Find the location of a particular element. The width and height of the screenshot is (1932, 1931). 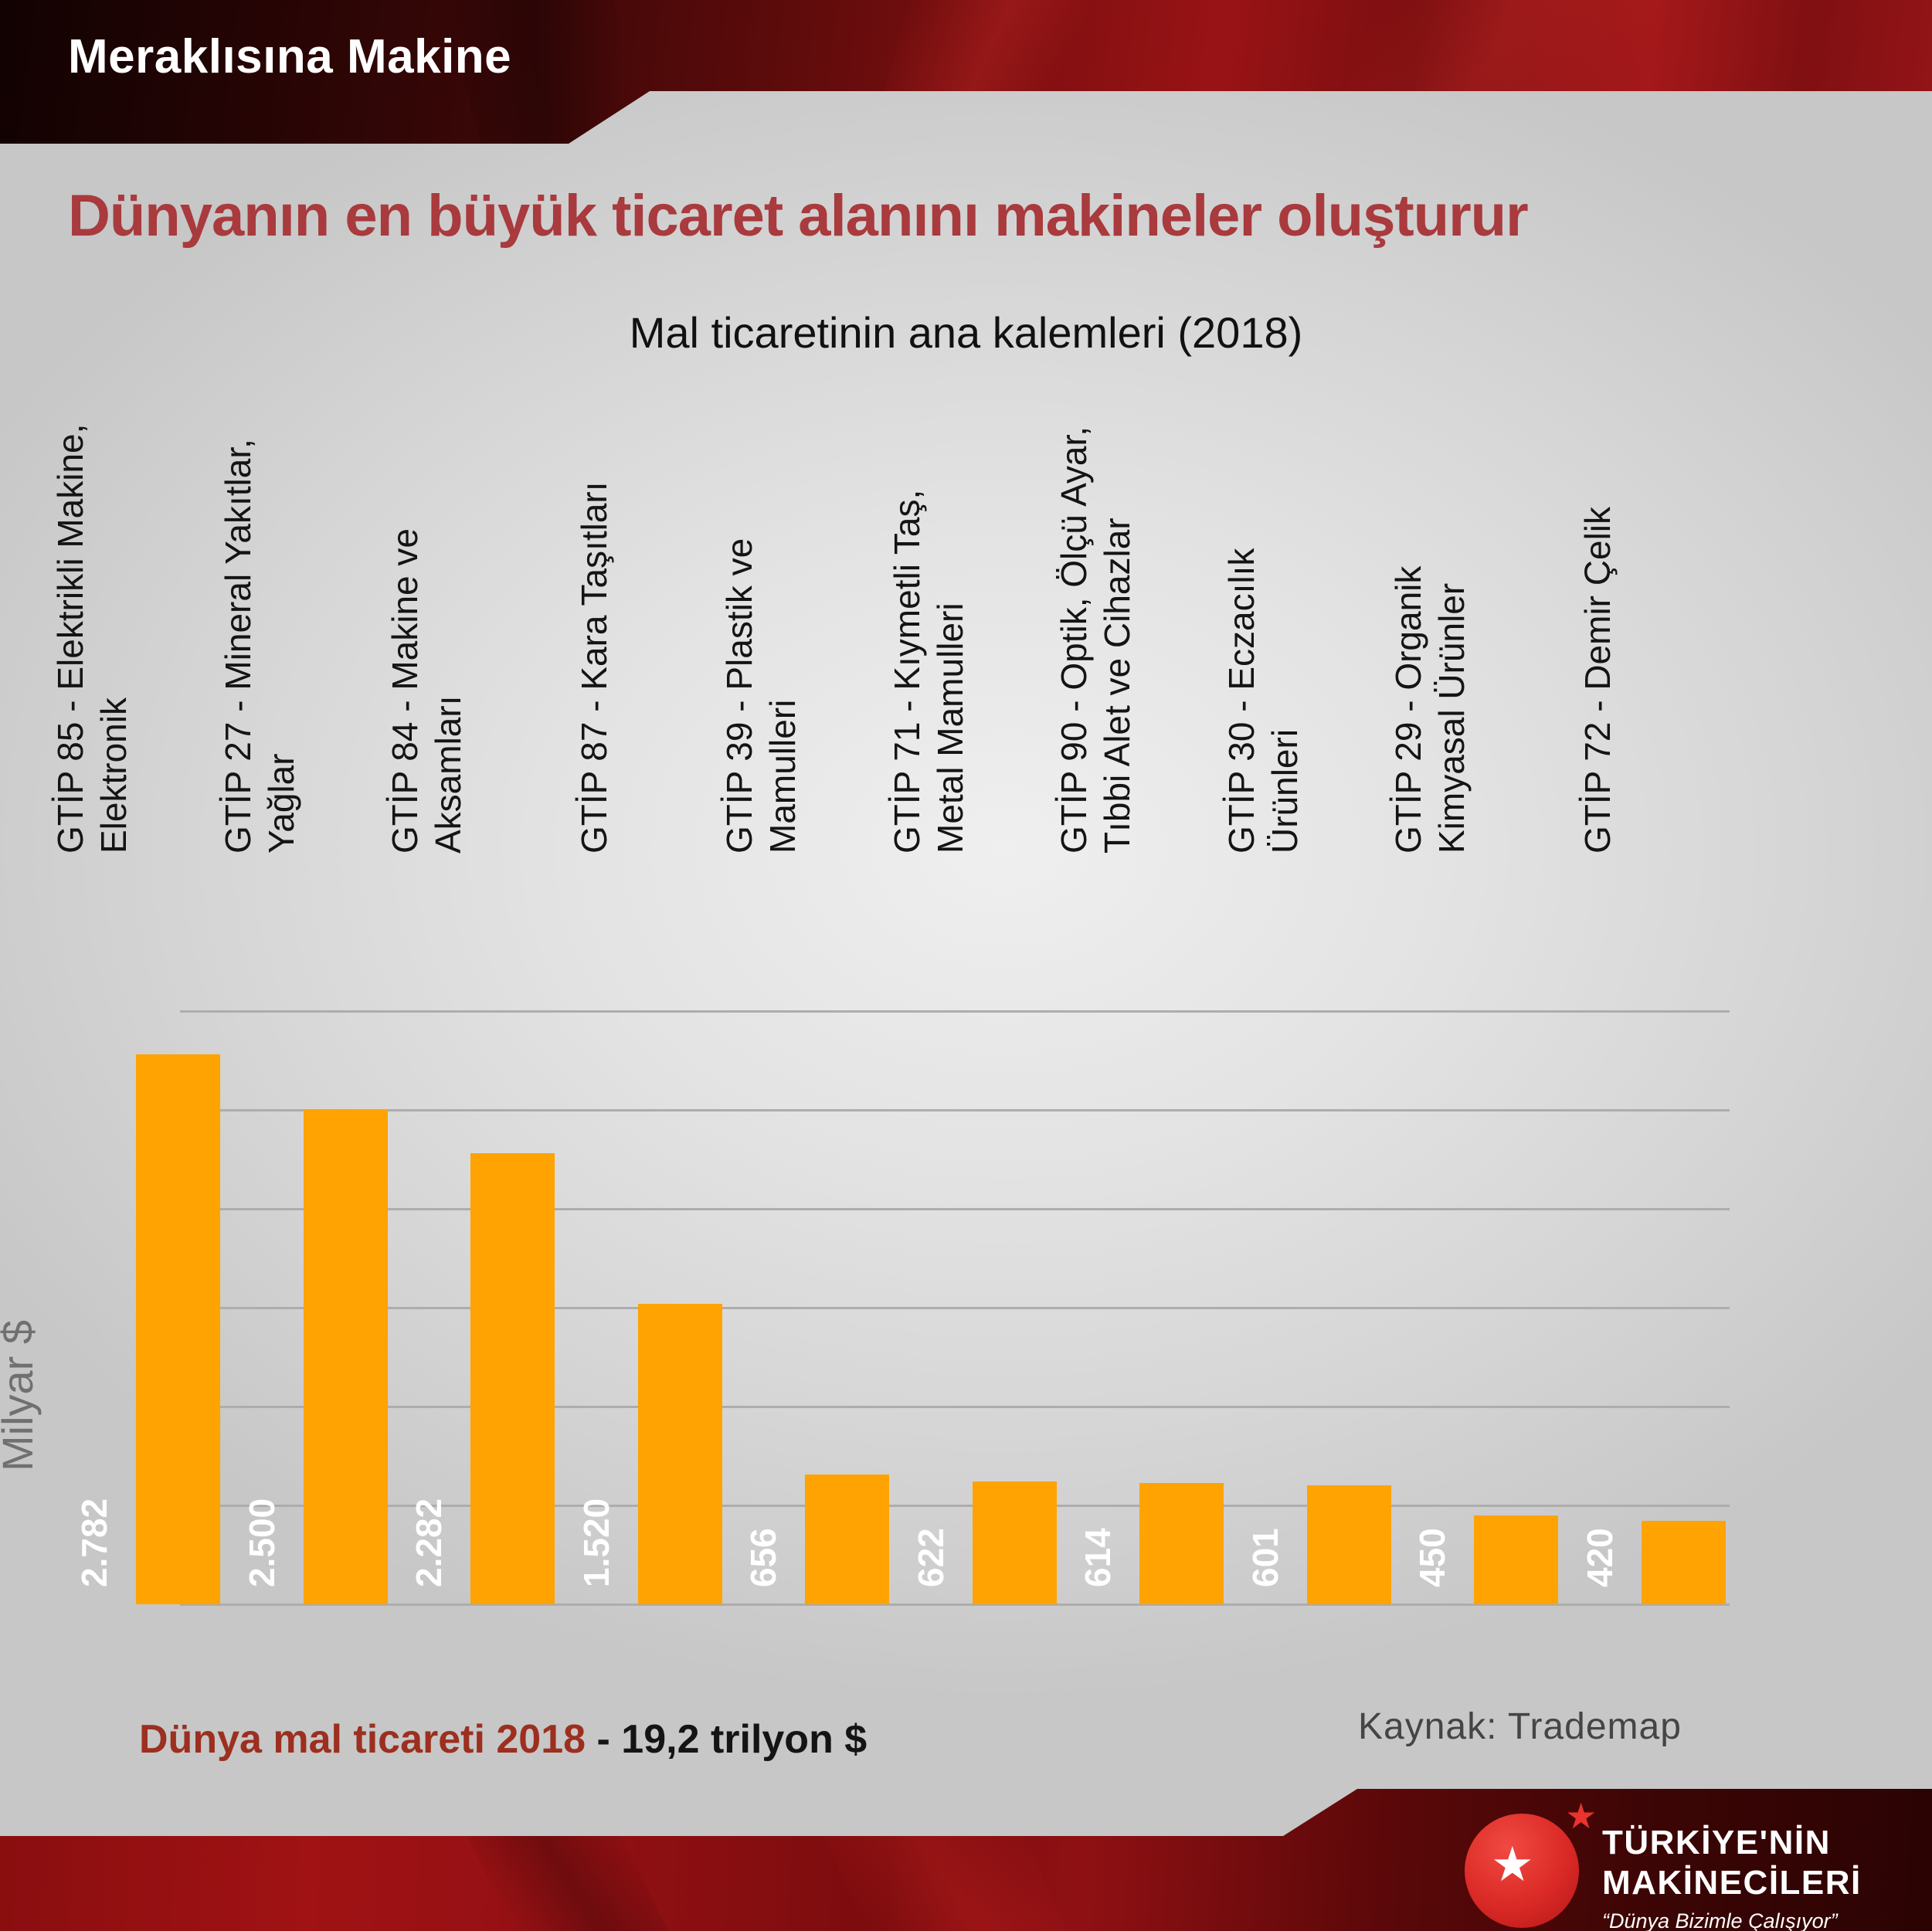

category-label: GTİP 27 - Mineral Yakıtlar, Yağlar is located at coordinates (259, 560).